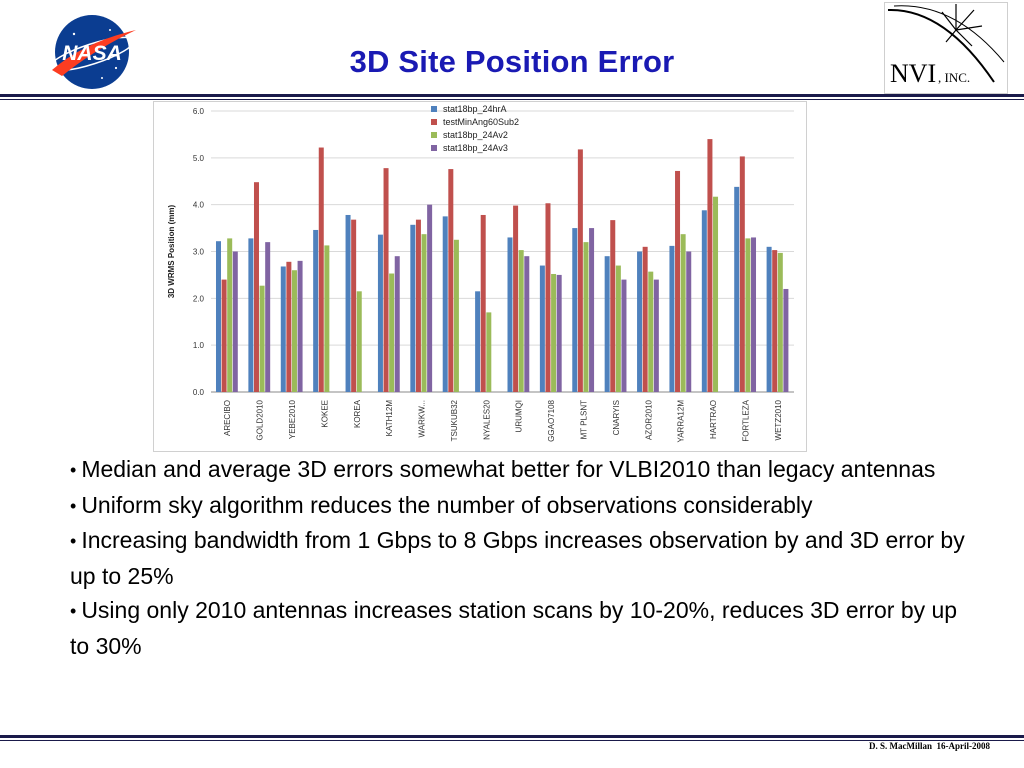 This screenshot has height=768, width=1024. Describe the element at coordinates (745, 420) in the screenshot. I see `x-tick-label: FORTLEZA` at that location.